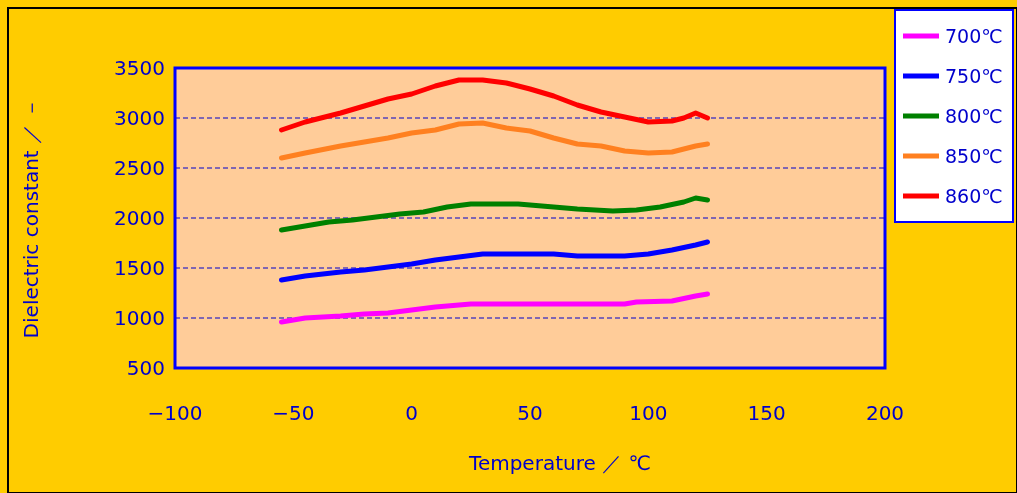 This screenshot has width=1017, height=493. I want to click on legend-label: 750℃, so click(974, 76).